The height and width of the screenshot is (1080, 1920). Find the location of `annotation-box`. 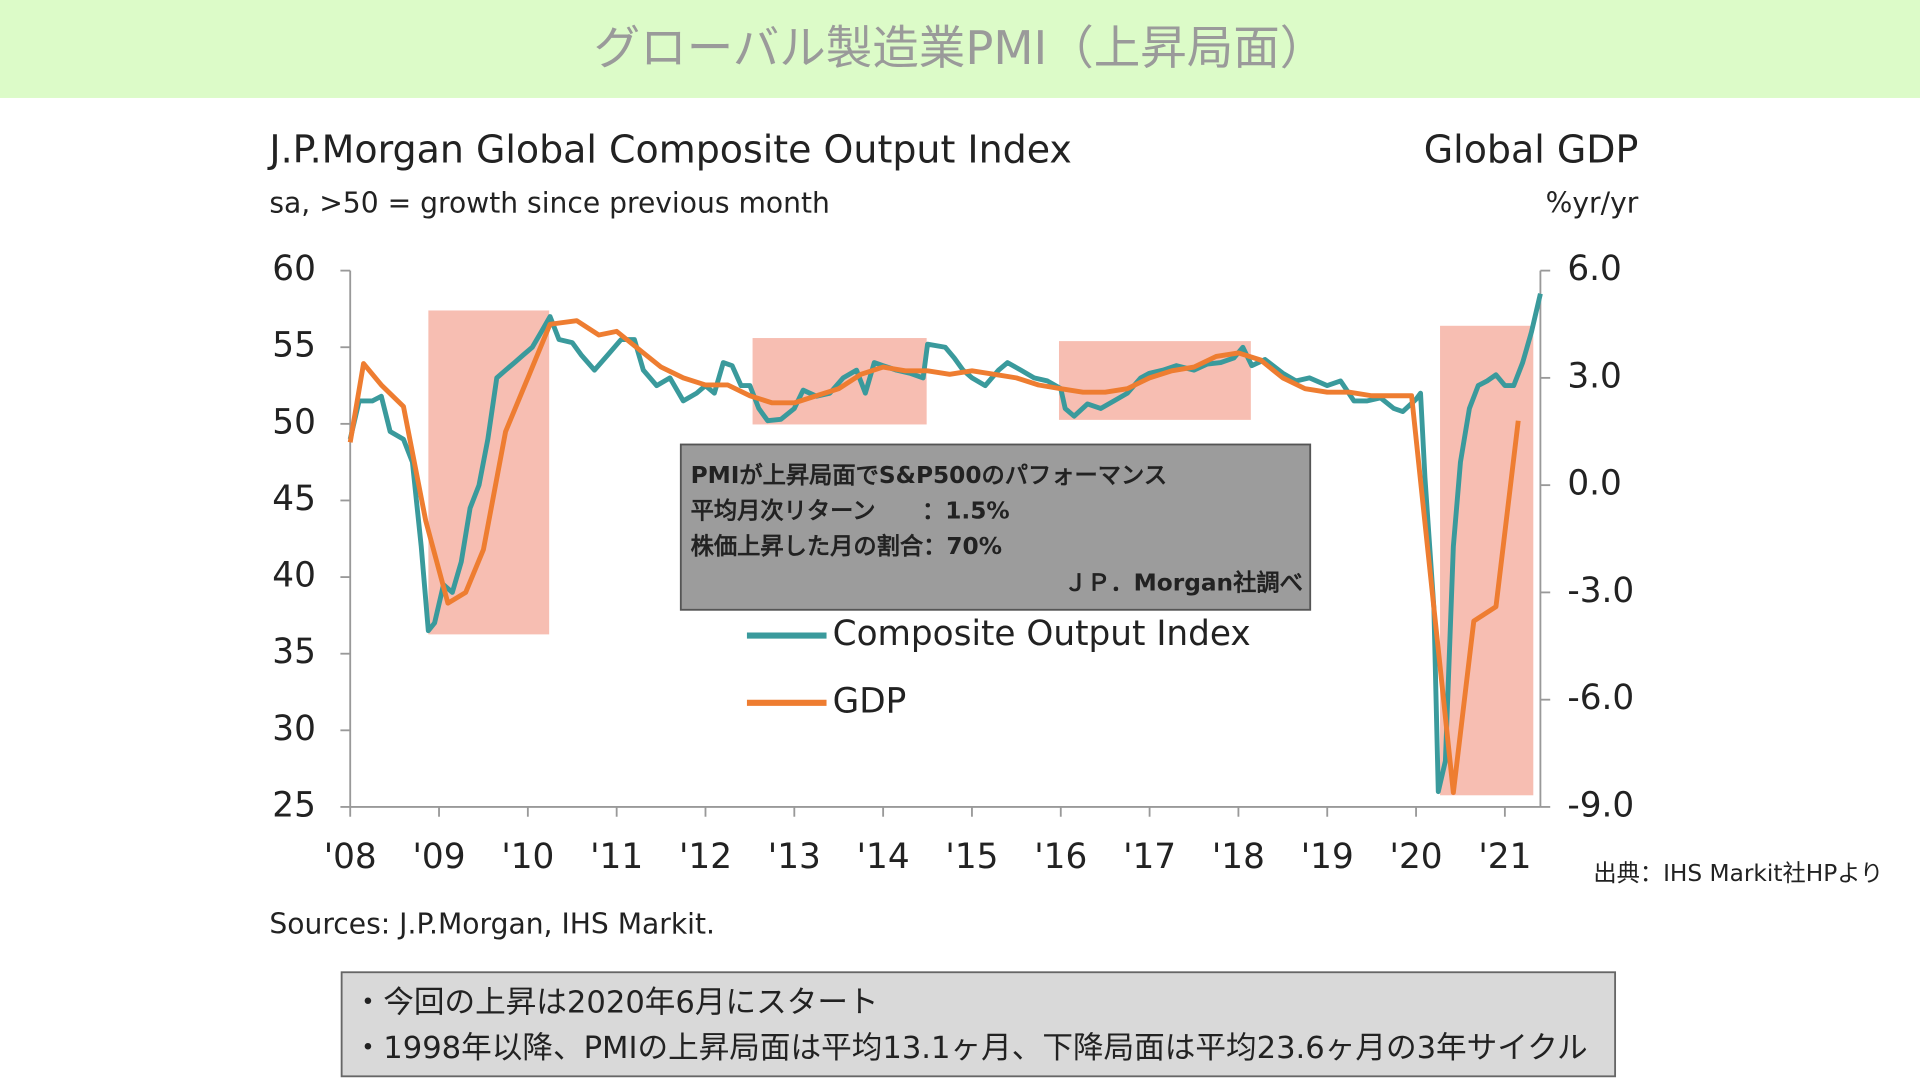

annotation-box is located at coordinates (995, 527).